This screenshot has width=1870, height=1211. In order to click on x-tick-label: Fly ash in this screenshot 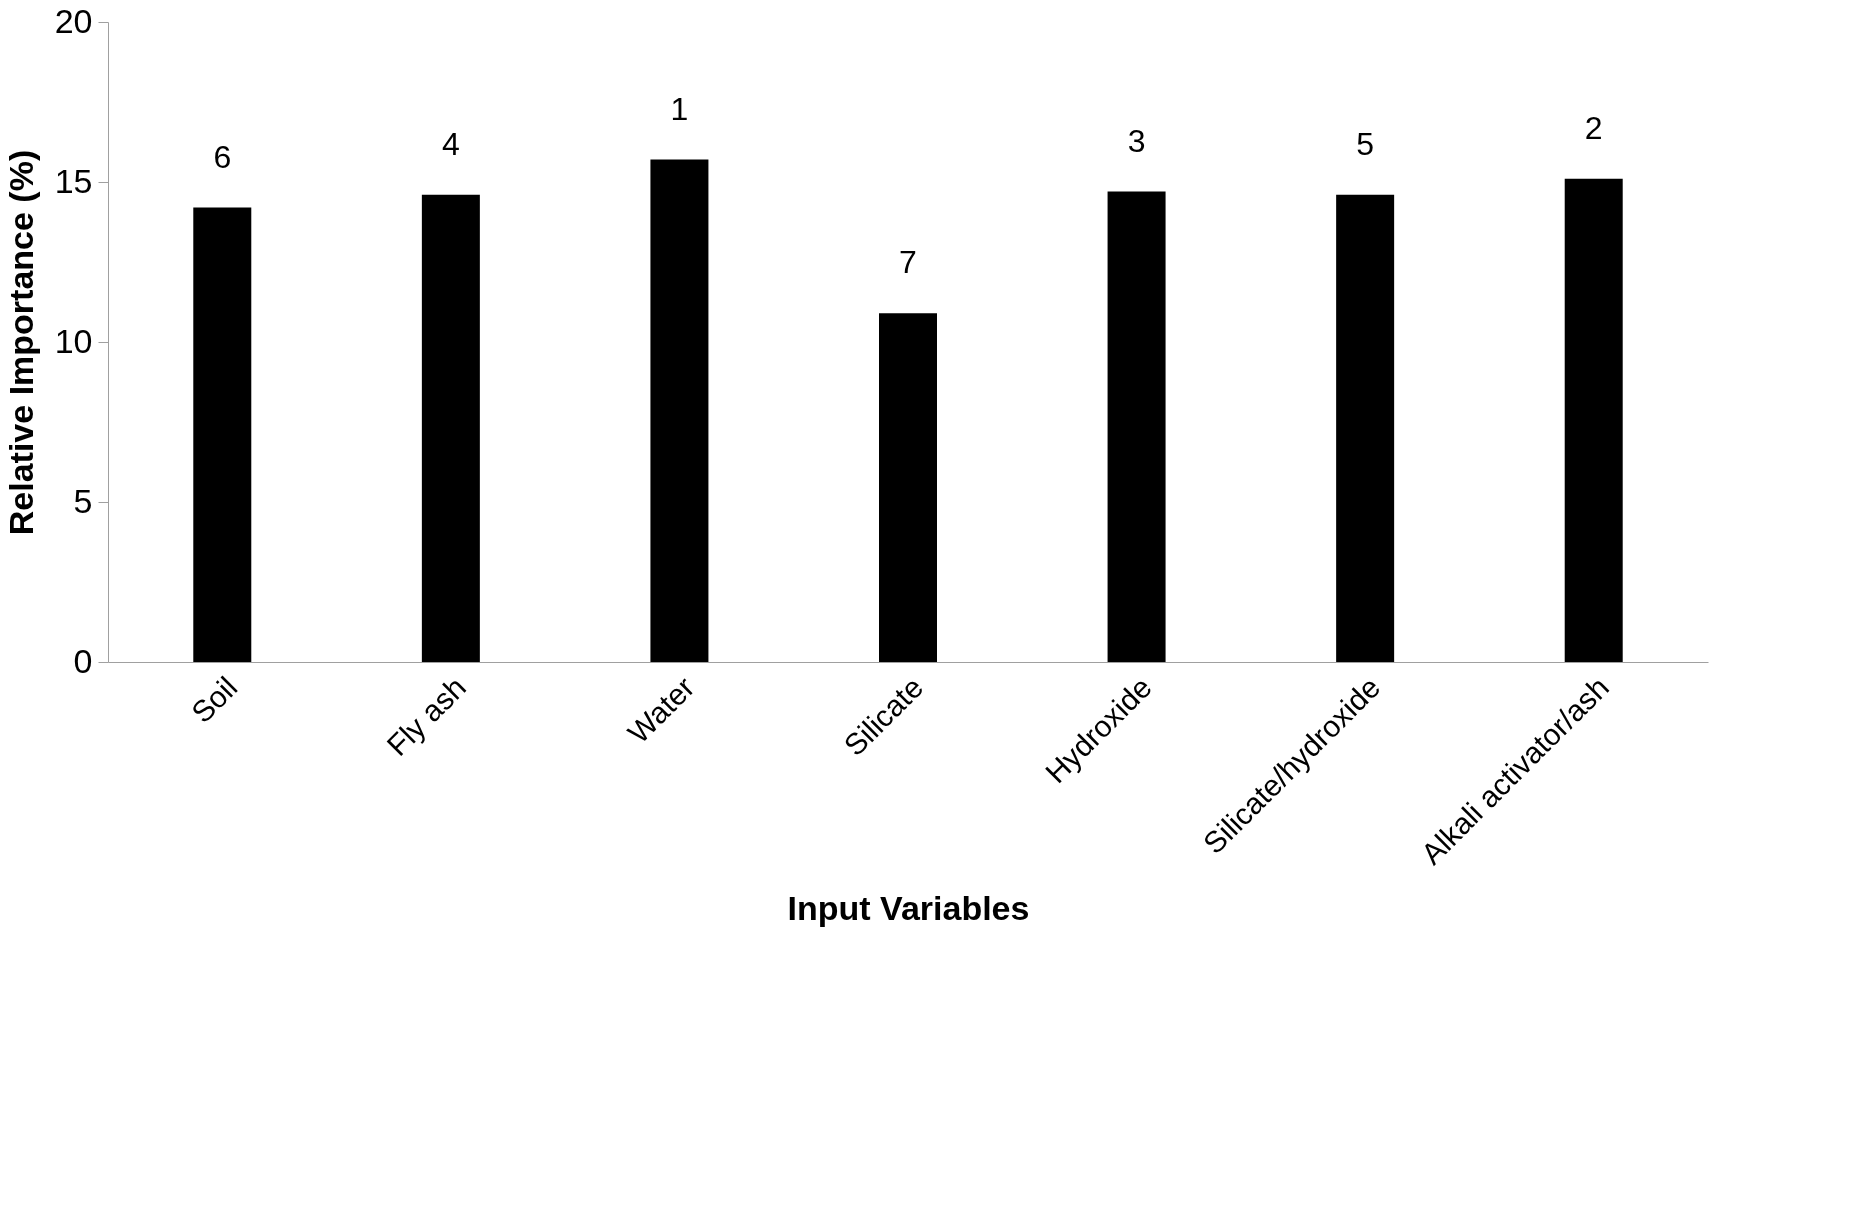, I will do `click(426, 716)`.